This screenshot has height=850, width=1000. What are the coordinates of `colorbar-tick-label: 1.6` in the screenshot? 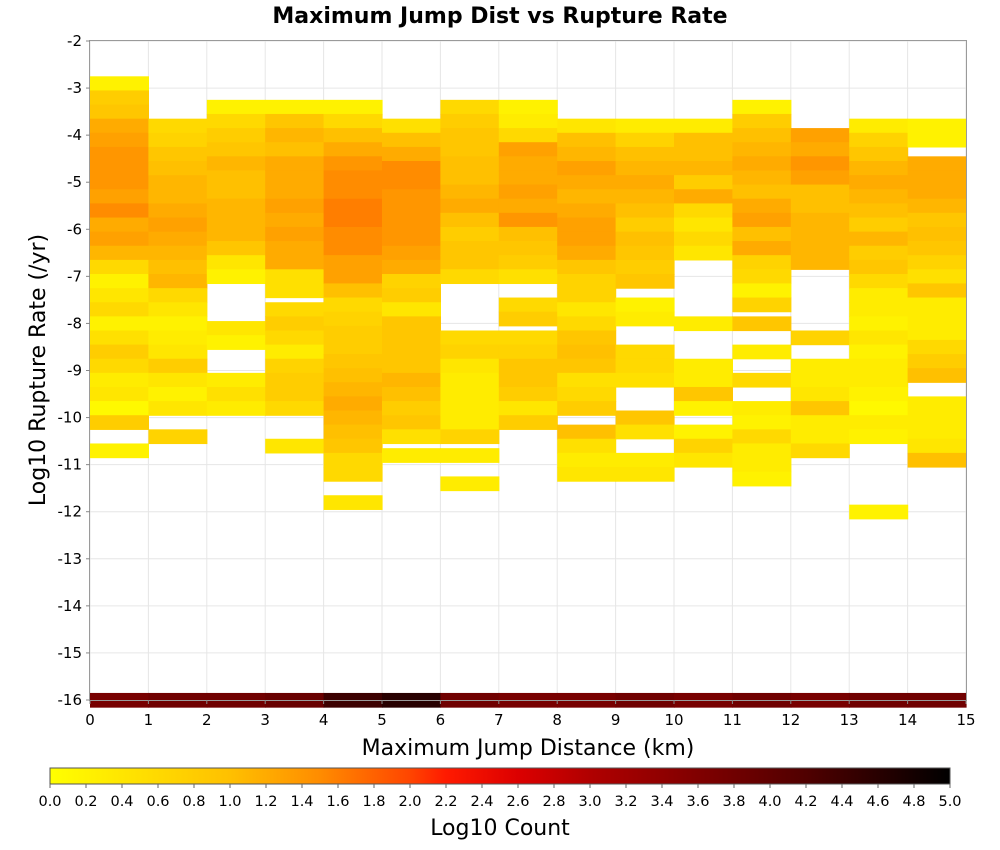 It's located at (337, 802).